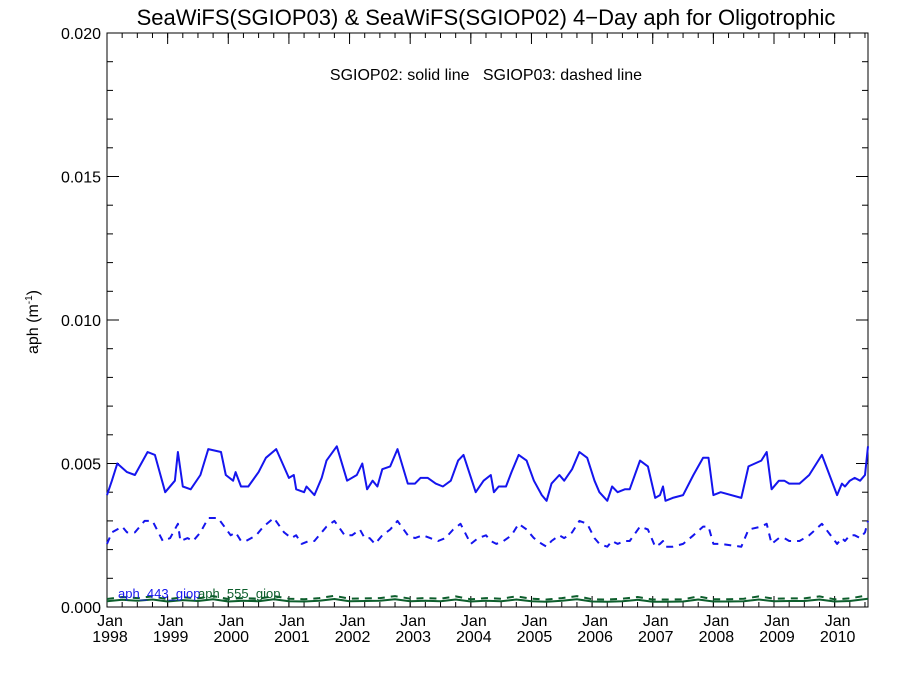 The width and height of the screenshot is (900, 675). I want to click on y-axis-label-close: ), so click(33, 292).